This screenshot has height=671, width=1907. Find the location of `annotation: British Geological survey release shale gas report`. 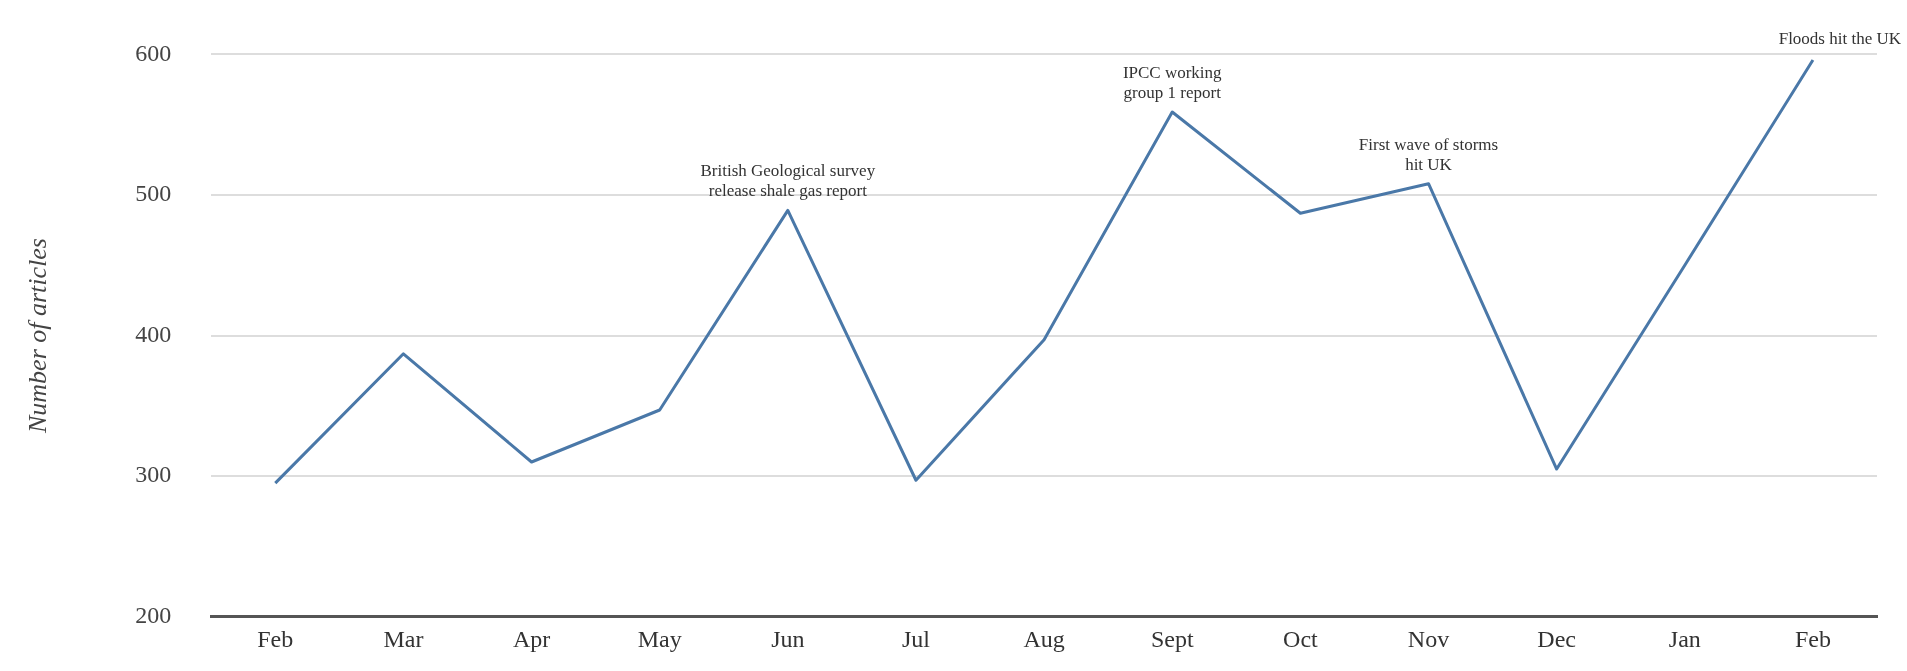

annotation: British Geological survey release shale gas report is located at coordinates (788, 181).